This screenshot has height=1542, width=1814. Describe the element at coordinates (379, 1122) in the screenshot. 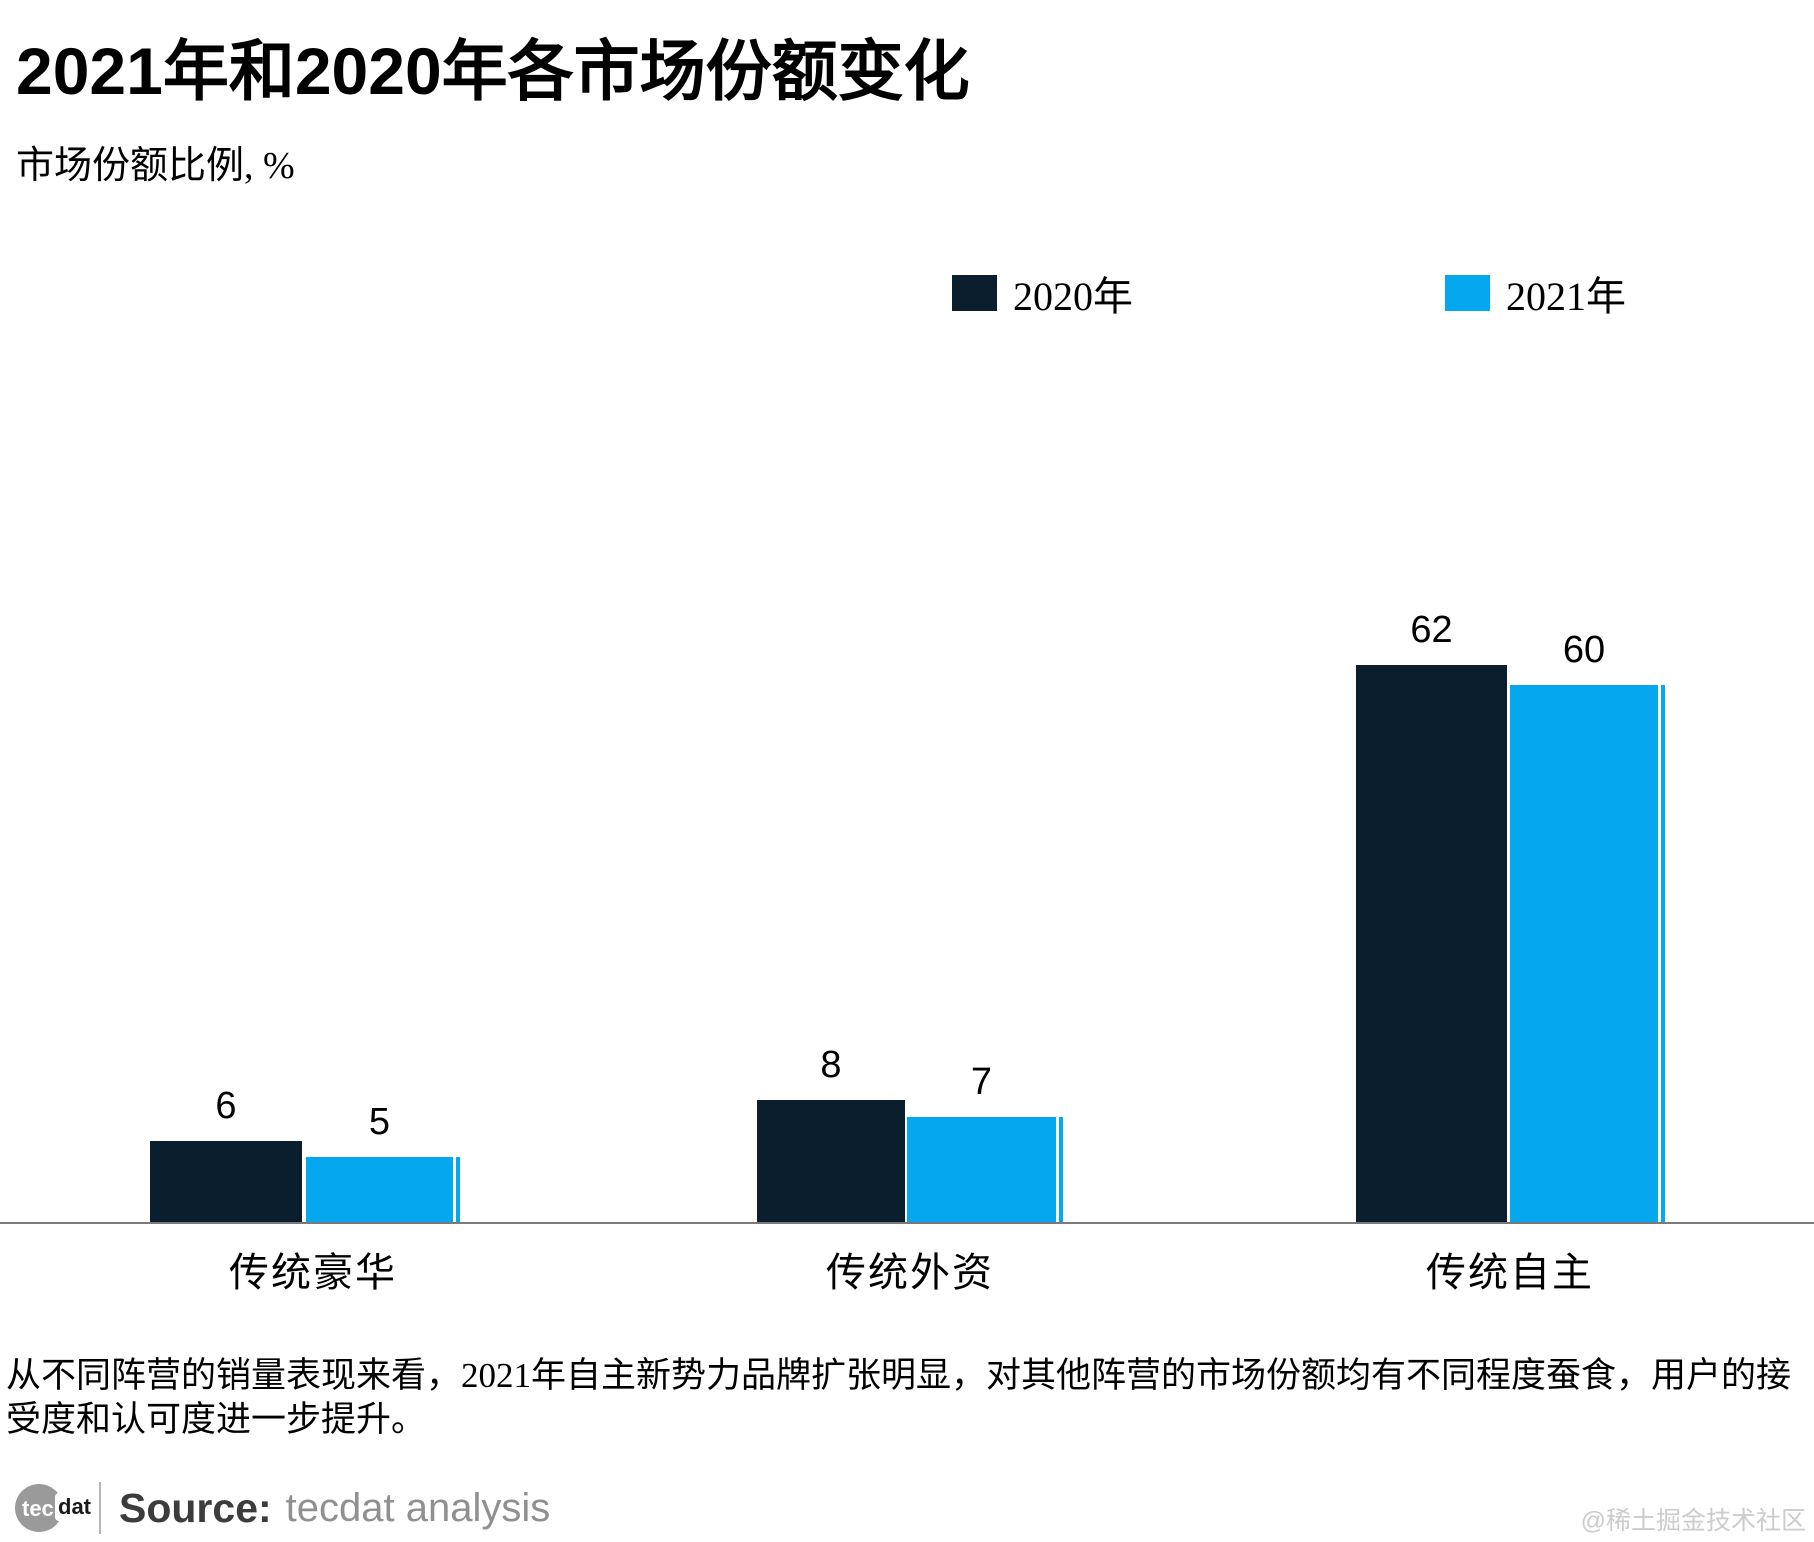

I see `value-label-2021年-传统豪华: 5` at that location.